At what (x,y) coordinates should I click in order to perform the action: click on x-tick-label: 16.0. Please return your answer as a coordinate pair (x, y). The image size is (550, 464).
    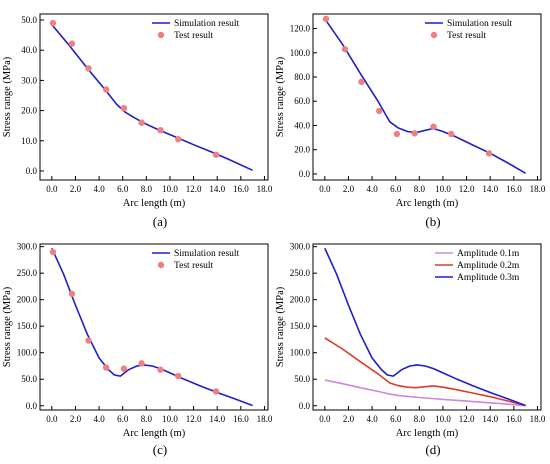
    Looking at the image, I should click on (514, 189).